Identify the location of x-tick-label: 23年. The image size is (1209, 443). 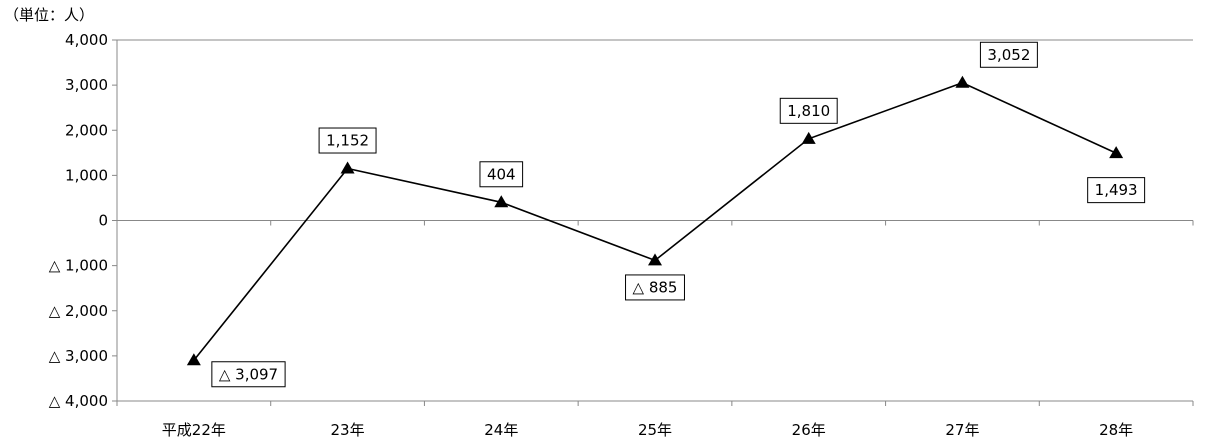
(348, 430).